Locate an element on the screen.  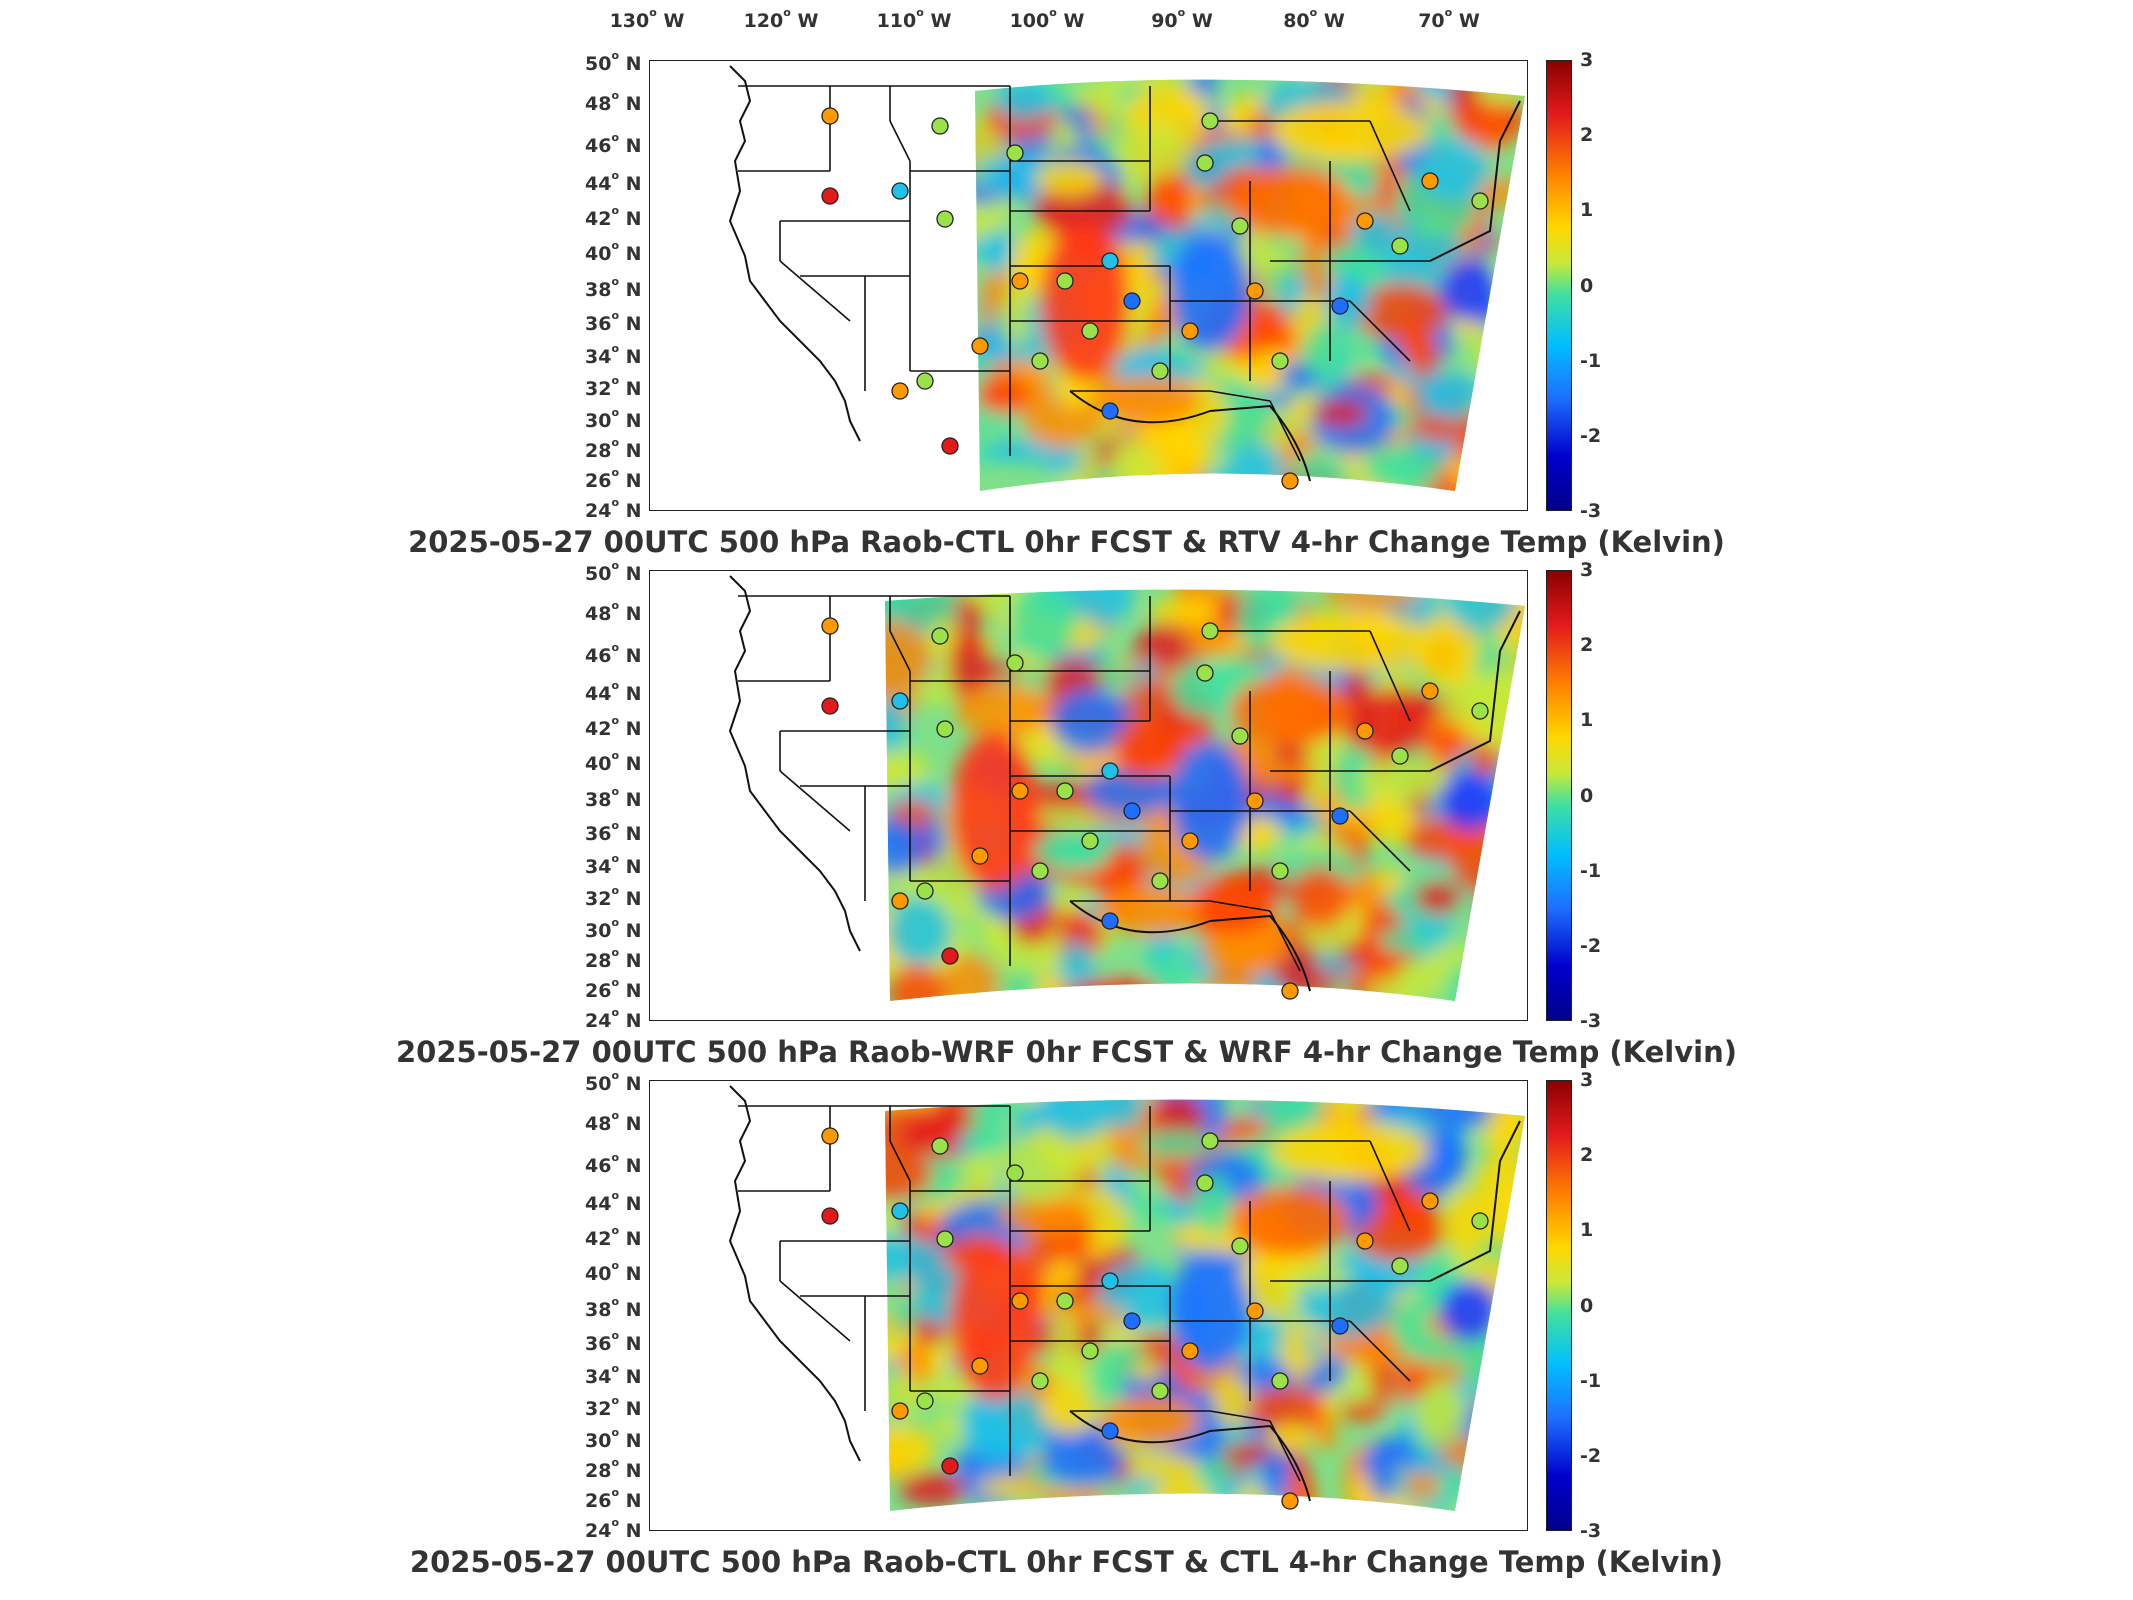
colorbar-tick-label: 0 is located at coordinates (1587, 285).